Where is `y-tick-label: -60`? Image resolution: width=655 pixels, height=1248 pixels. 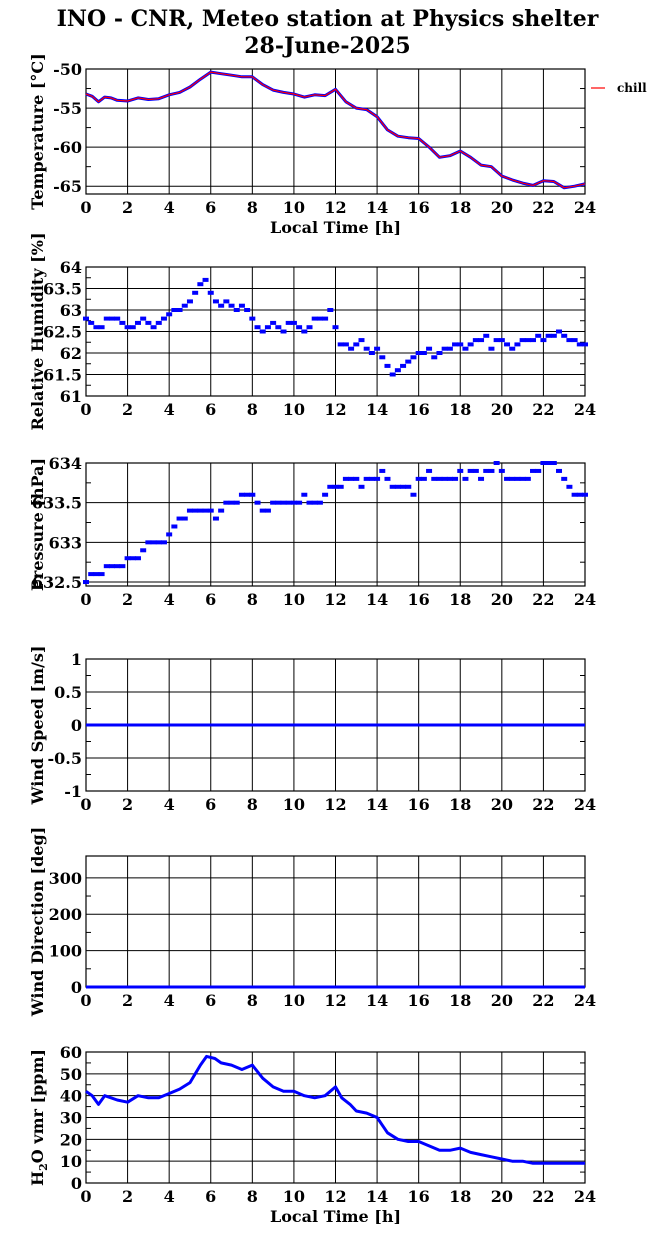
y-tick-label: -60 is located at coordinates (67, 147).